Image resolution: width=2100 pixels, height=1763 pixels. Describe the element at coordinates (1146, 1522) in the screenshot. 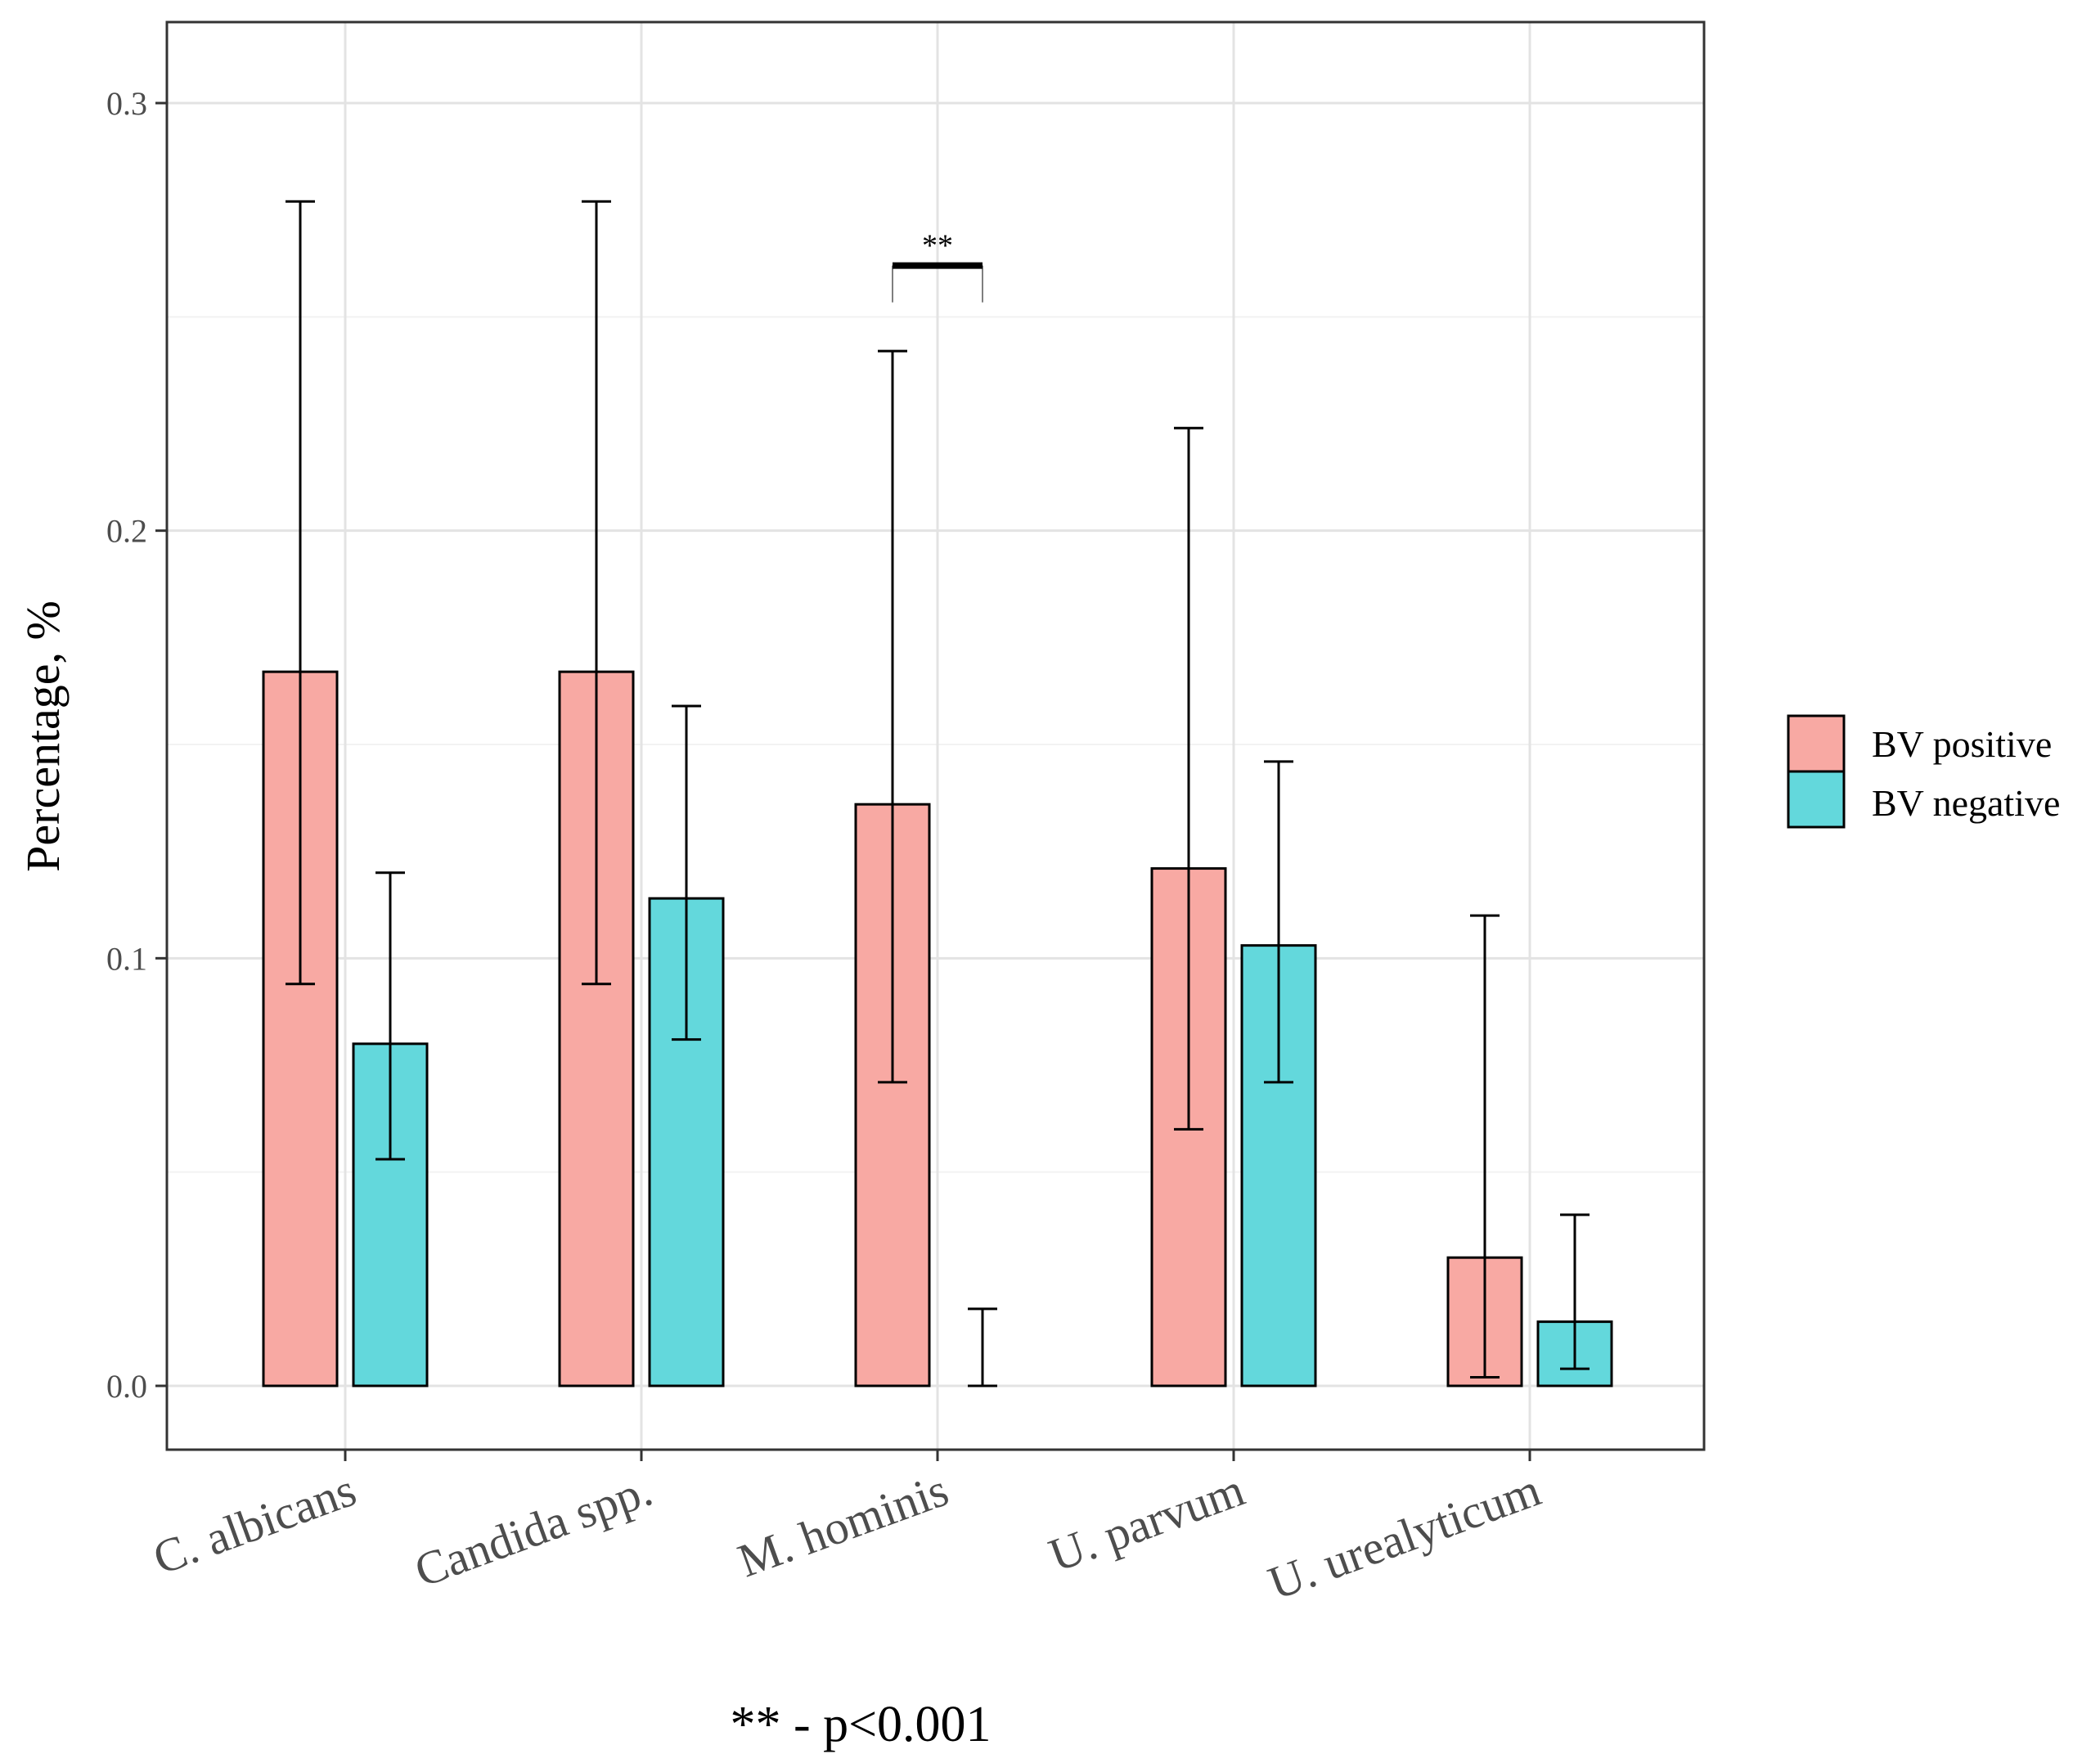

I see `x-tick-label-u-parvum: U. parvum` at that location.